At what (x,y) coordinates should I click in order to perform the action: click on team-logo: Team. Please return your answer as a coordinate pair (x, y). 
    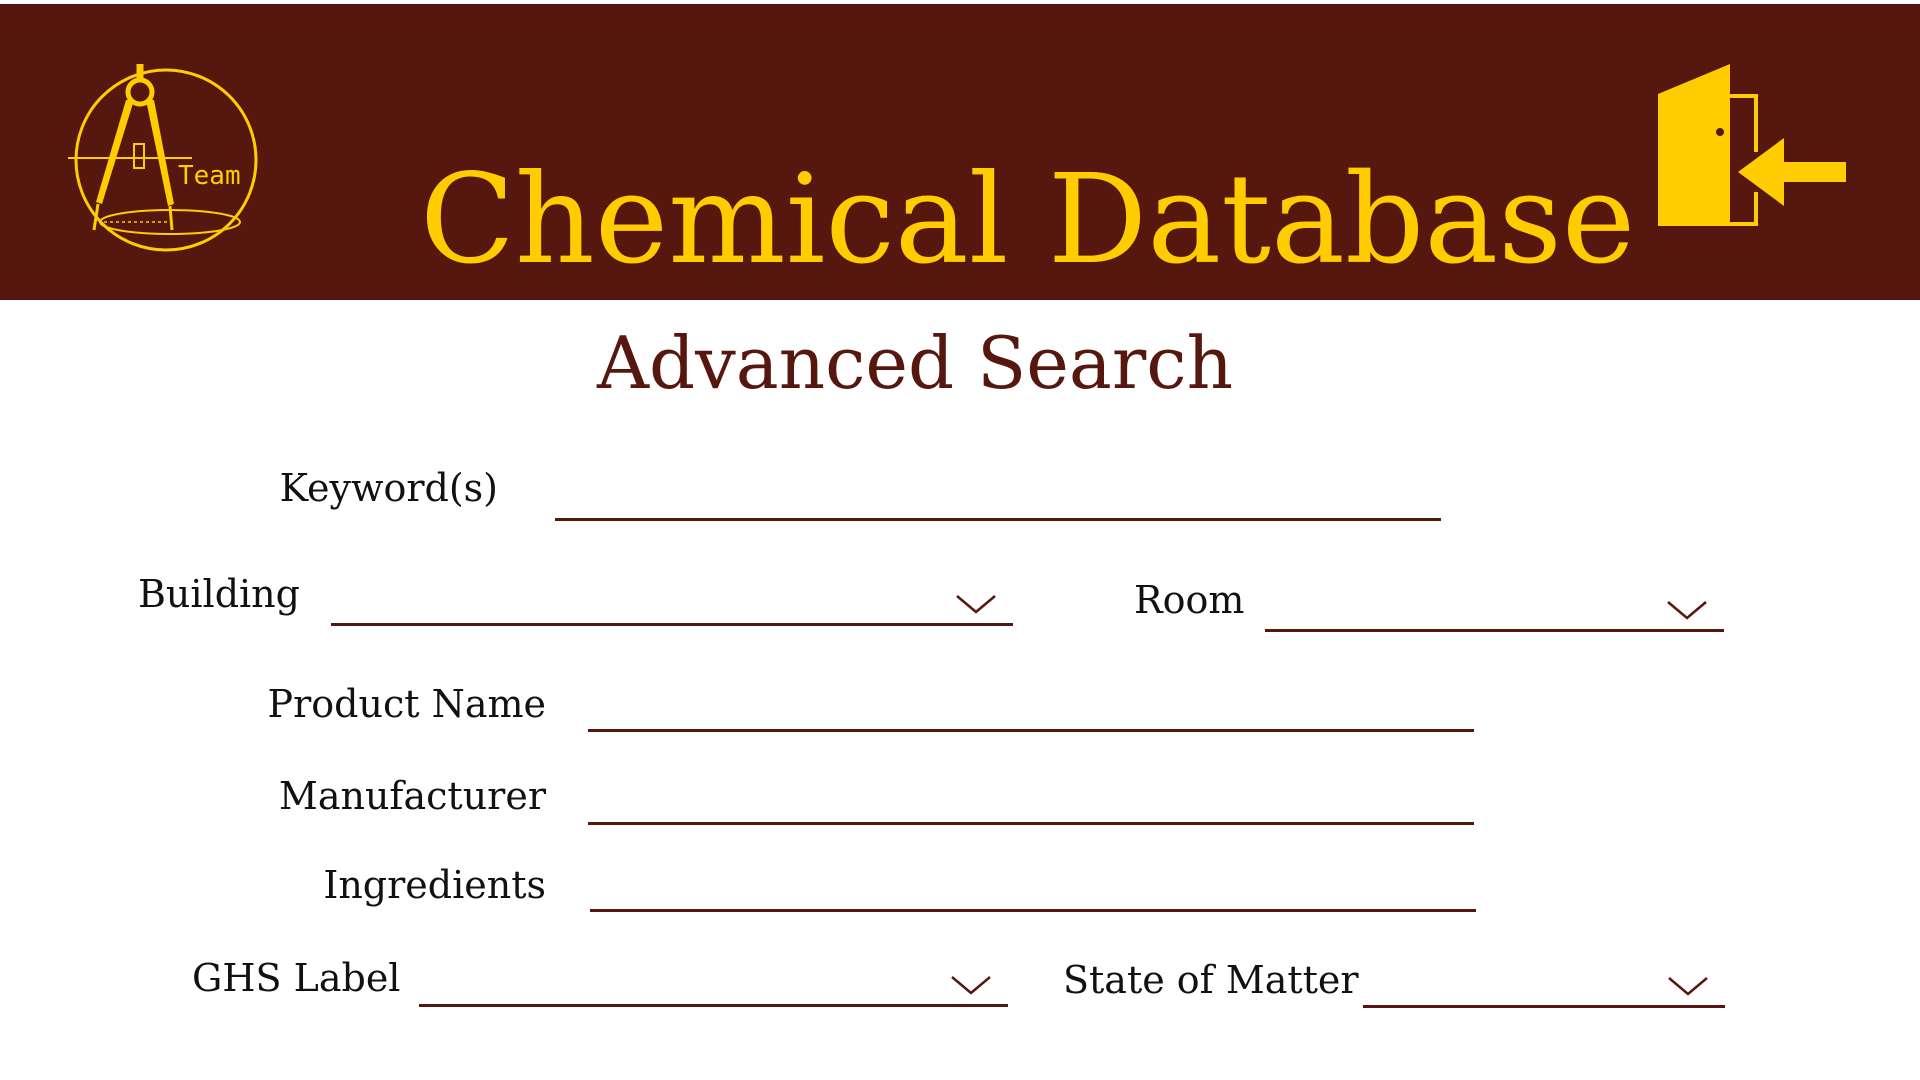
    Looking at the image, I should click on (168, 154).